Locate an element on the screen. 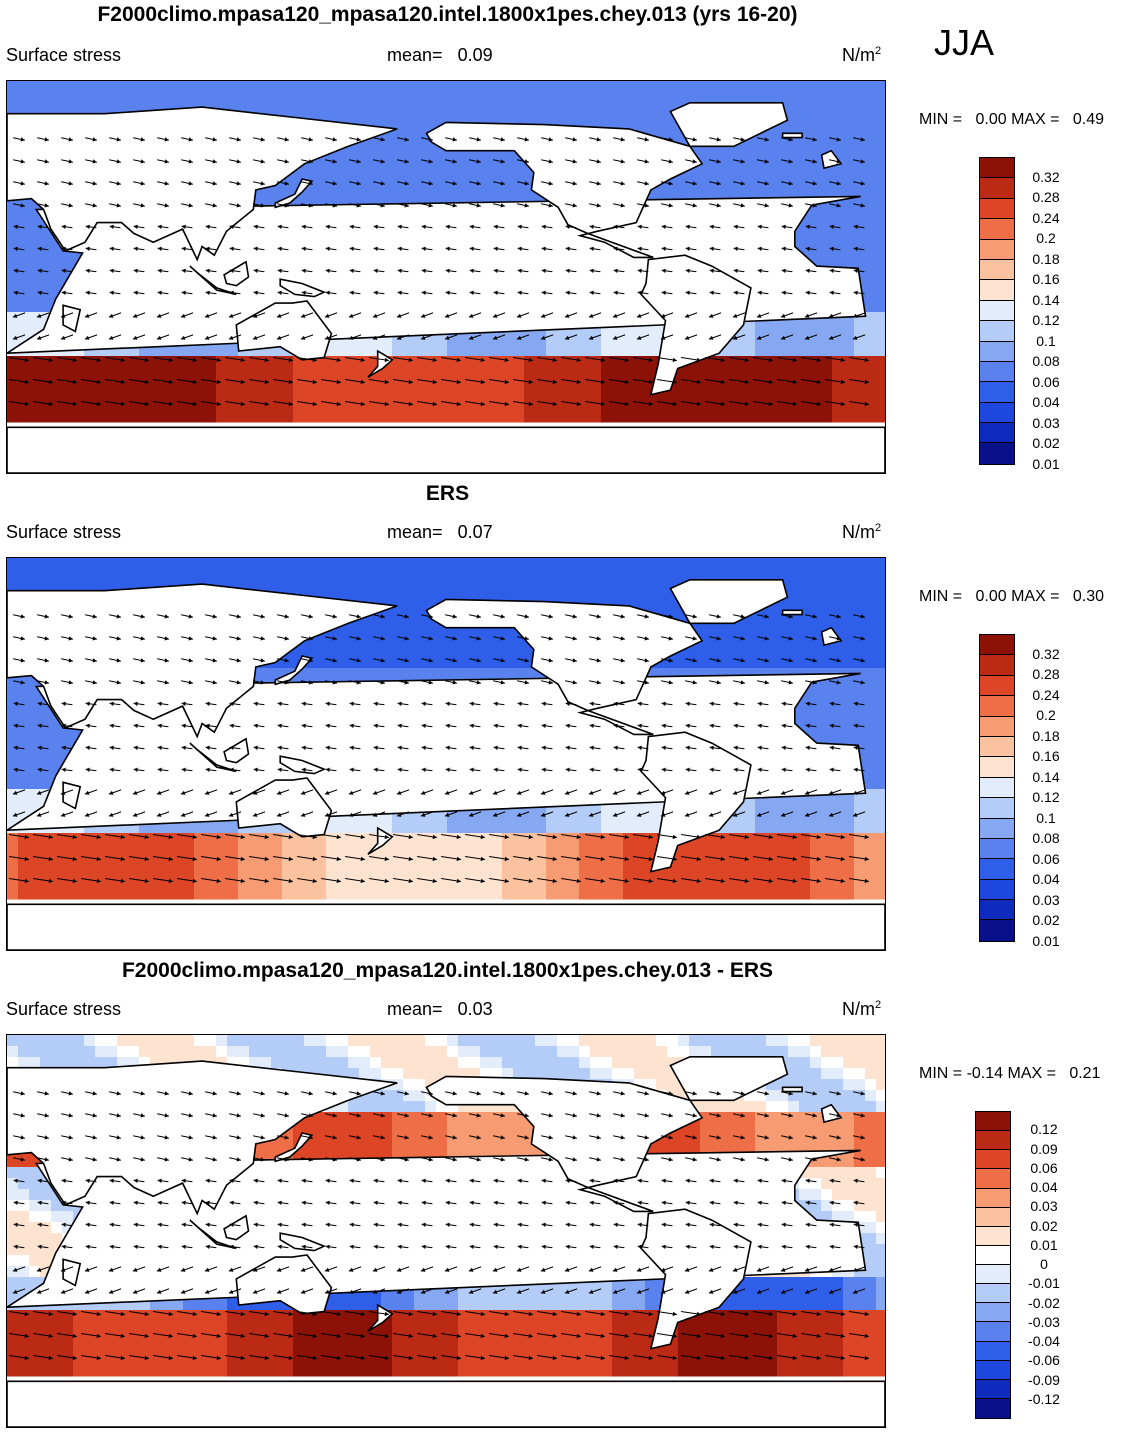 The width and height of the screenshot is (1125, 1434). colorbar-tick-label: 0.01 is located at coordinates (1046, 464).